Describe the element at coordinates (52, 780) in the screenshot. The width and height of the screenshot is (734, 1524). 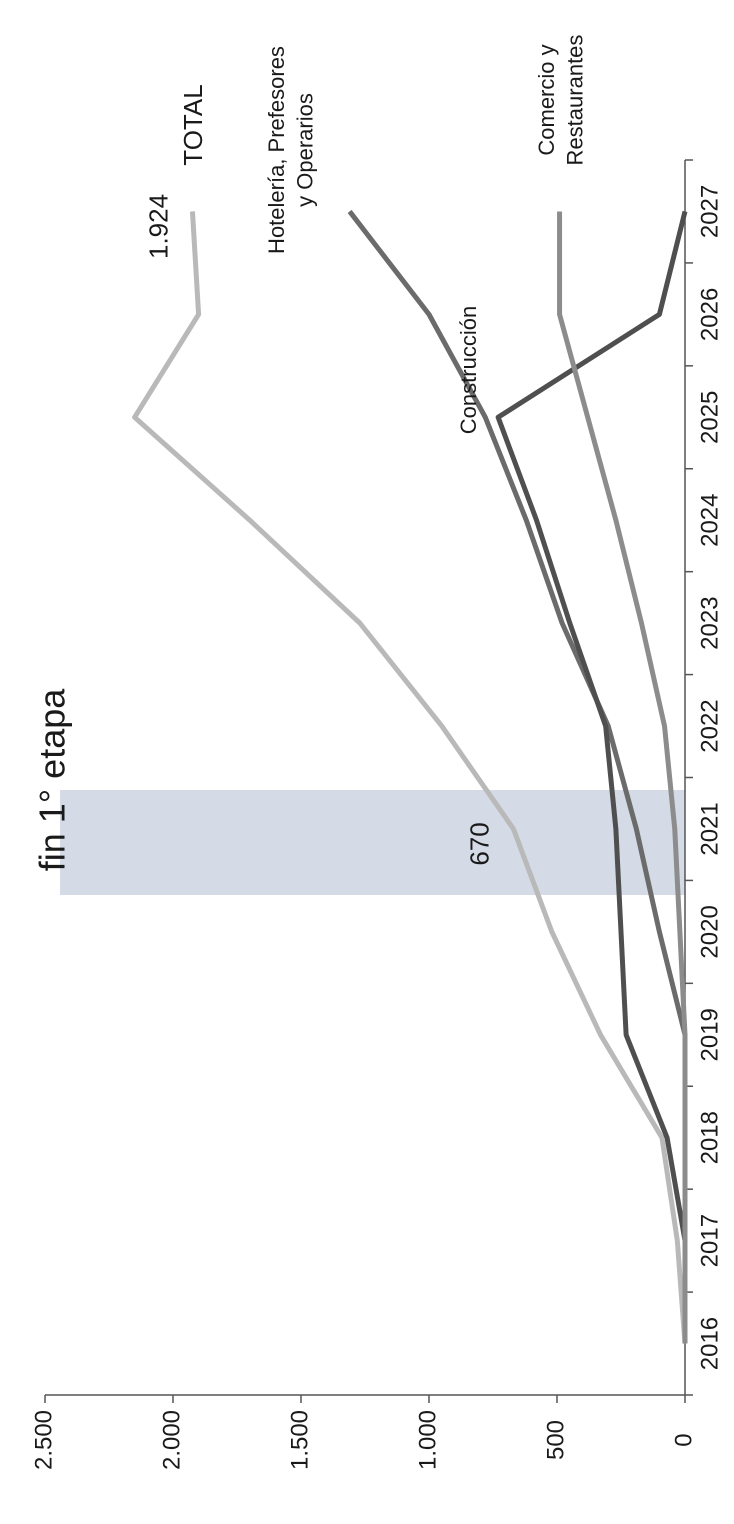
I see `chart-title: fin 1° etapa` at that location.